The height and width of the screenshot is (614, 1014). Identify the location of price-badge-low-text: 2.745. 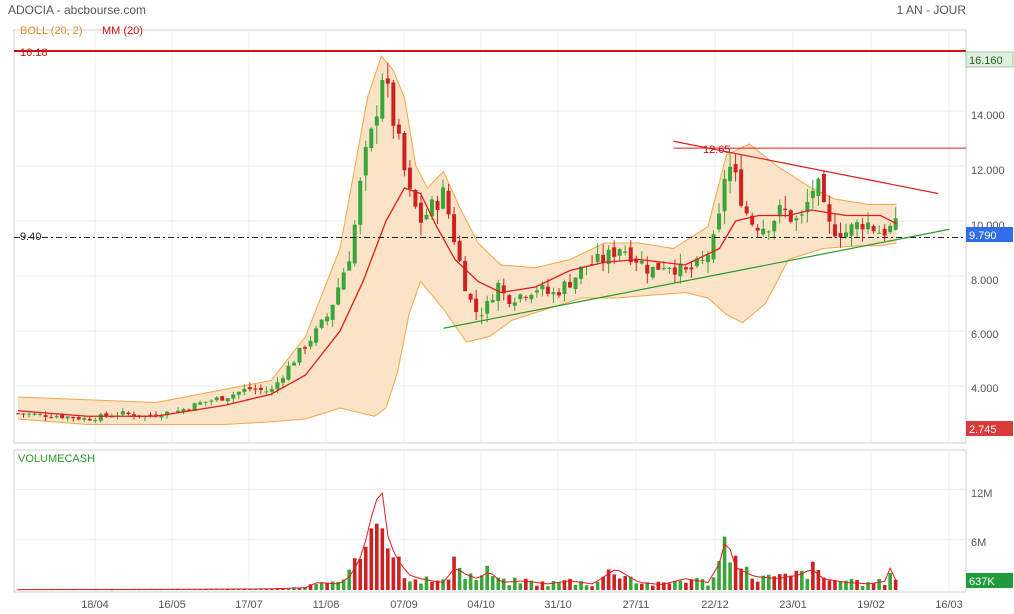
(983, 430).